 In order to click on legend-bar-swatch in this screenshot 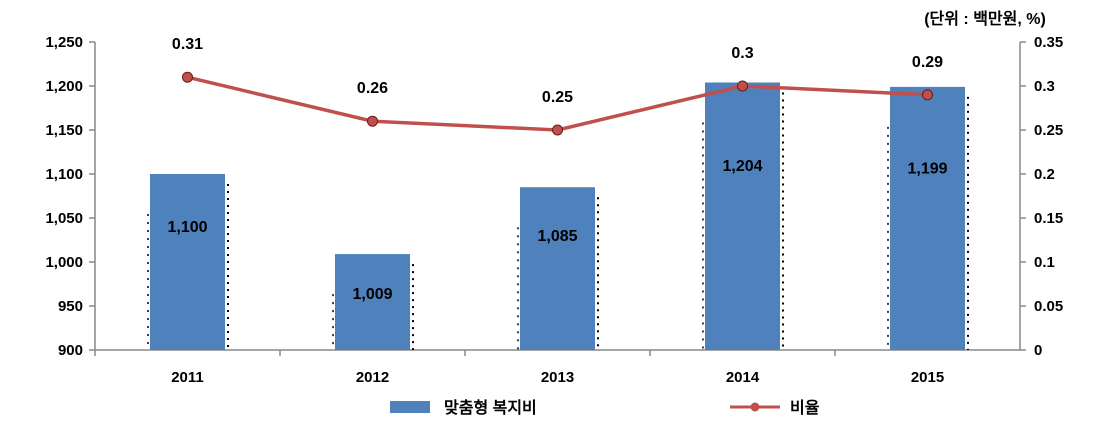, I will do `click(410, 407)`.